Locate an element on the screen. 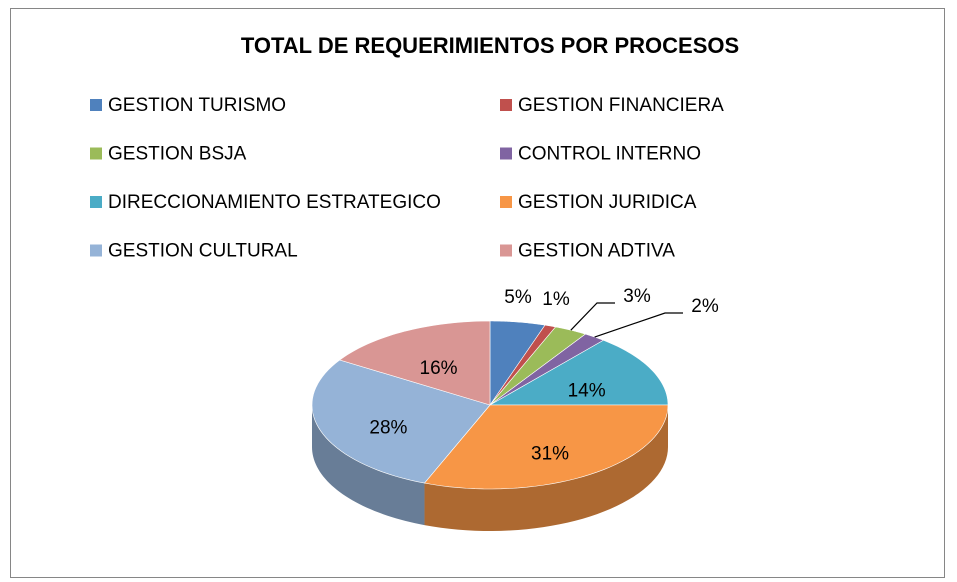 The image size is (957, 582). data-label: 1% is located at coordinates (556, 299).